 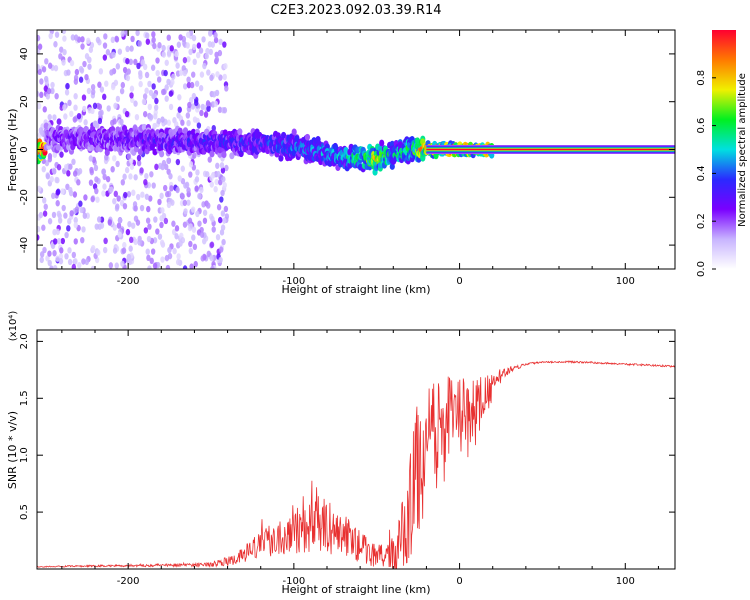 I want to click on x-tick-label: 0, so click(x=459, y=581).